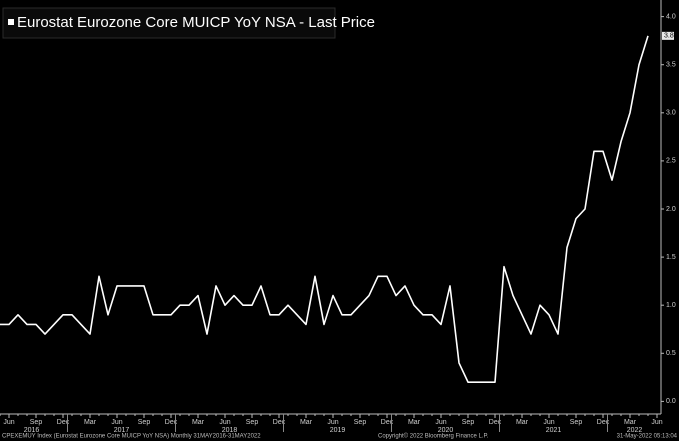 This screenshot has width=679, height=441. What do you see at coordinates (671, 353) in the screenshot?
I see `y-tick-label: 0.5` at bounding box center [671, 353].